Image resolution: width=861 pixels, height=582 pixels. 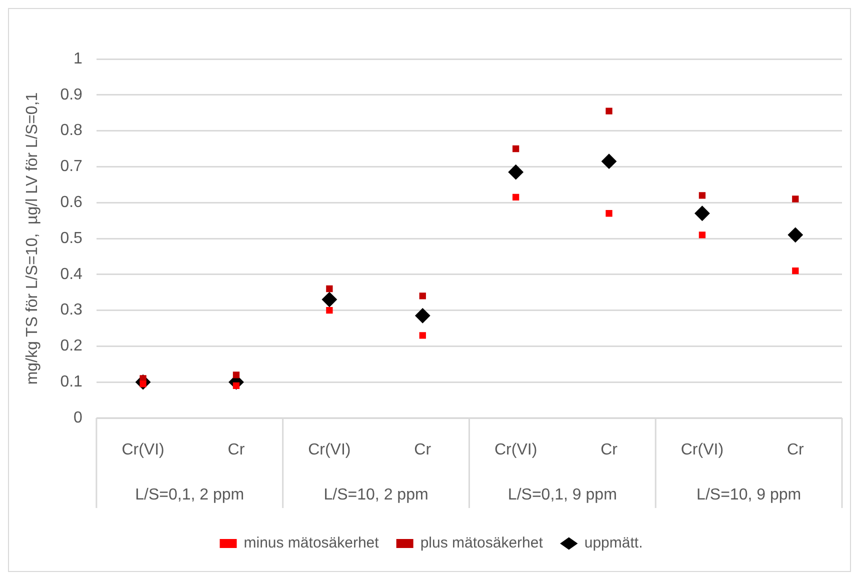 What do you see at coordinates (71, 310) in the screenshot?
I see `y-tick-label: 0.3` at bounding box center [71, 310].